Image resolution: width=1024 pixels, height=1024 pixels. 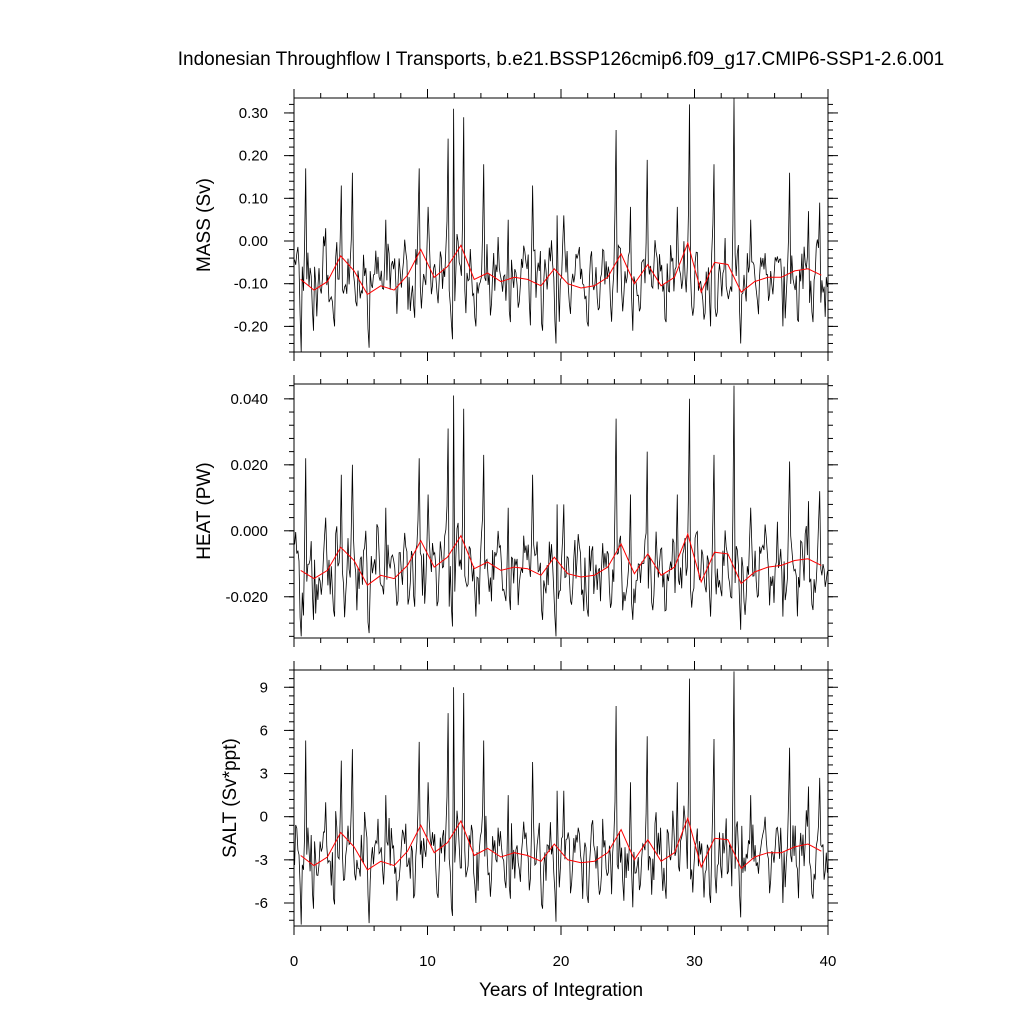 I want to click on y-tick-label: 0.00, so click(x=253, y=241).